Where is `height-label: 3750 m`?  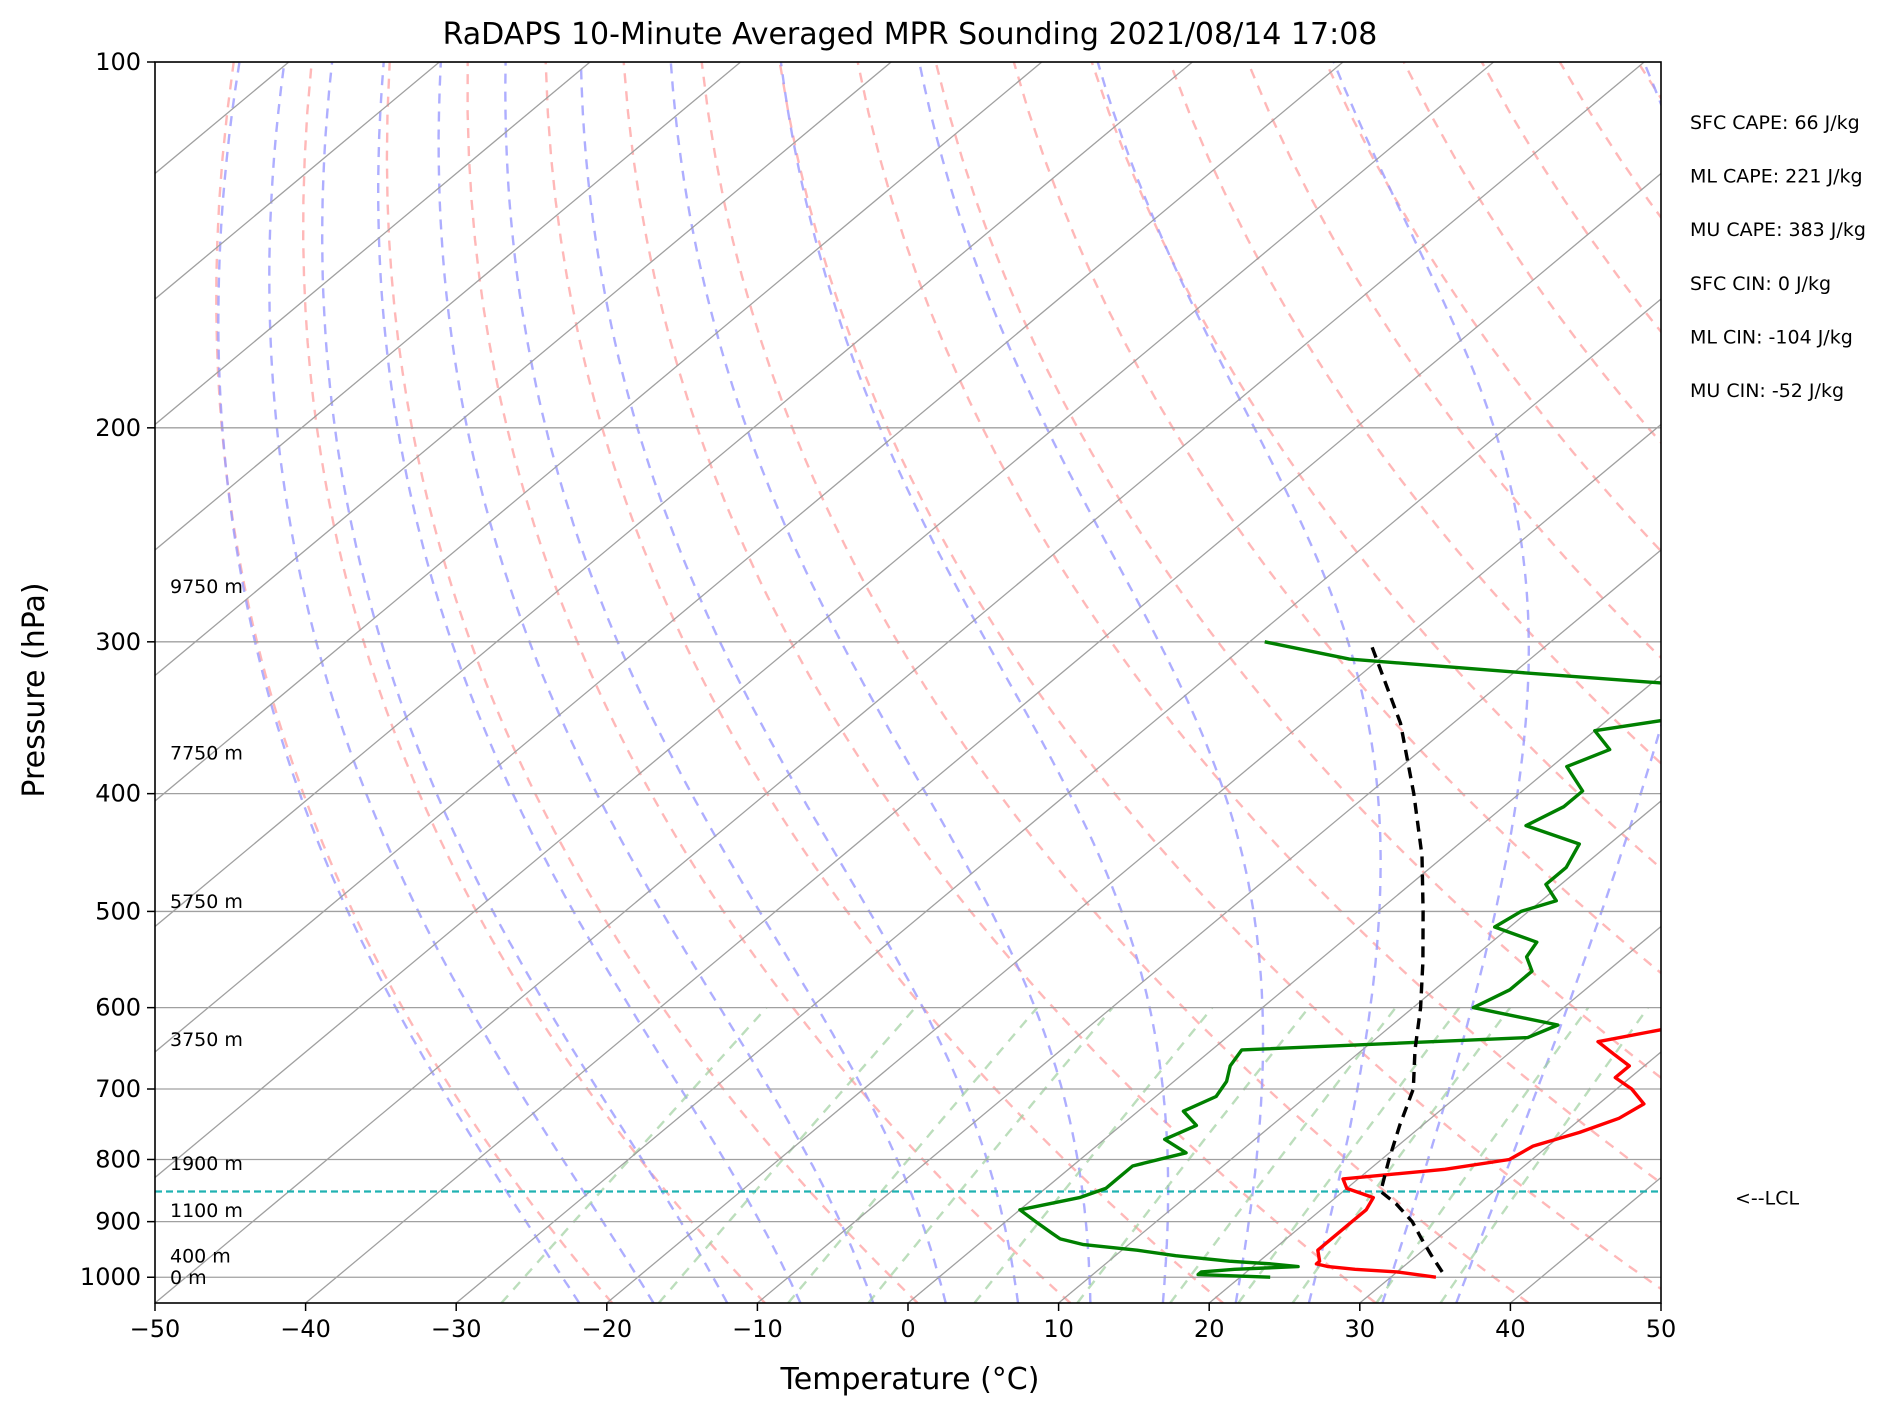
height-label: 3750 m is located at coordinates (206, 1040).